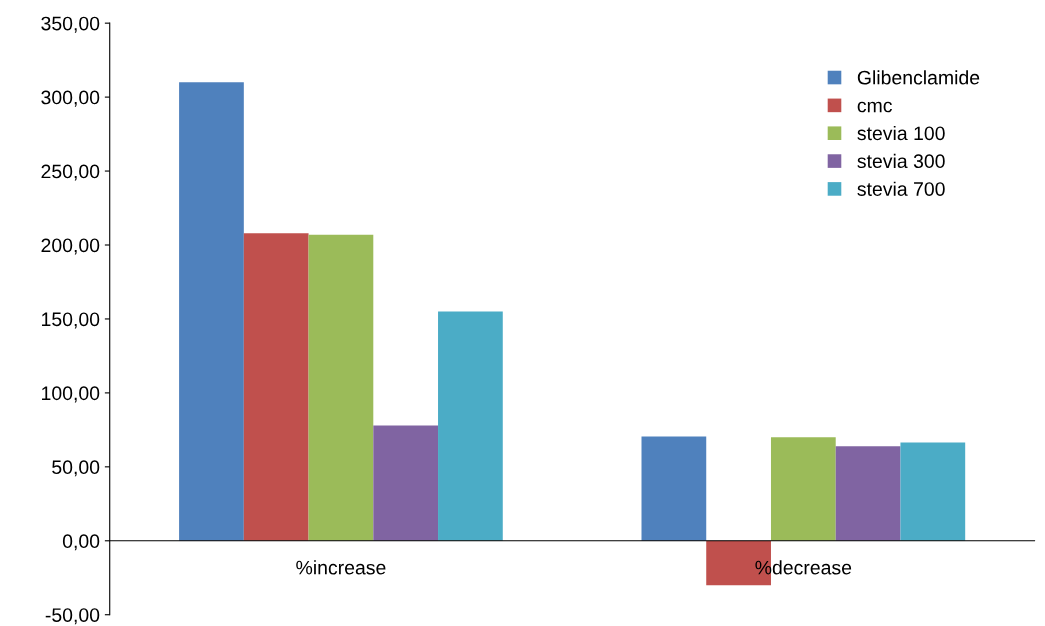  Describe the element at coordinates (70, 24) in the screenshot. I see `y-tick-label: 350,00` at that location.